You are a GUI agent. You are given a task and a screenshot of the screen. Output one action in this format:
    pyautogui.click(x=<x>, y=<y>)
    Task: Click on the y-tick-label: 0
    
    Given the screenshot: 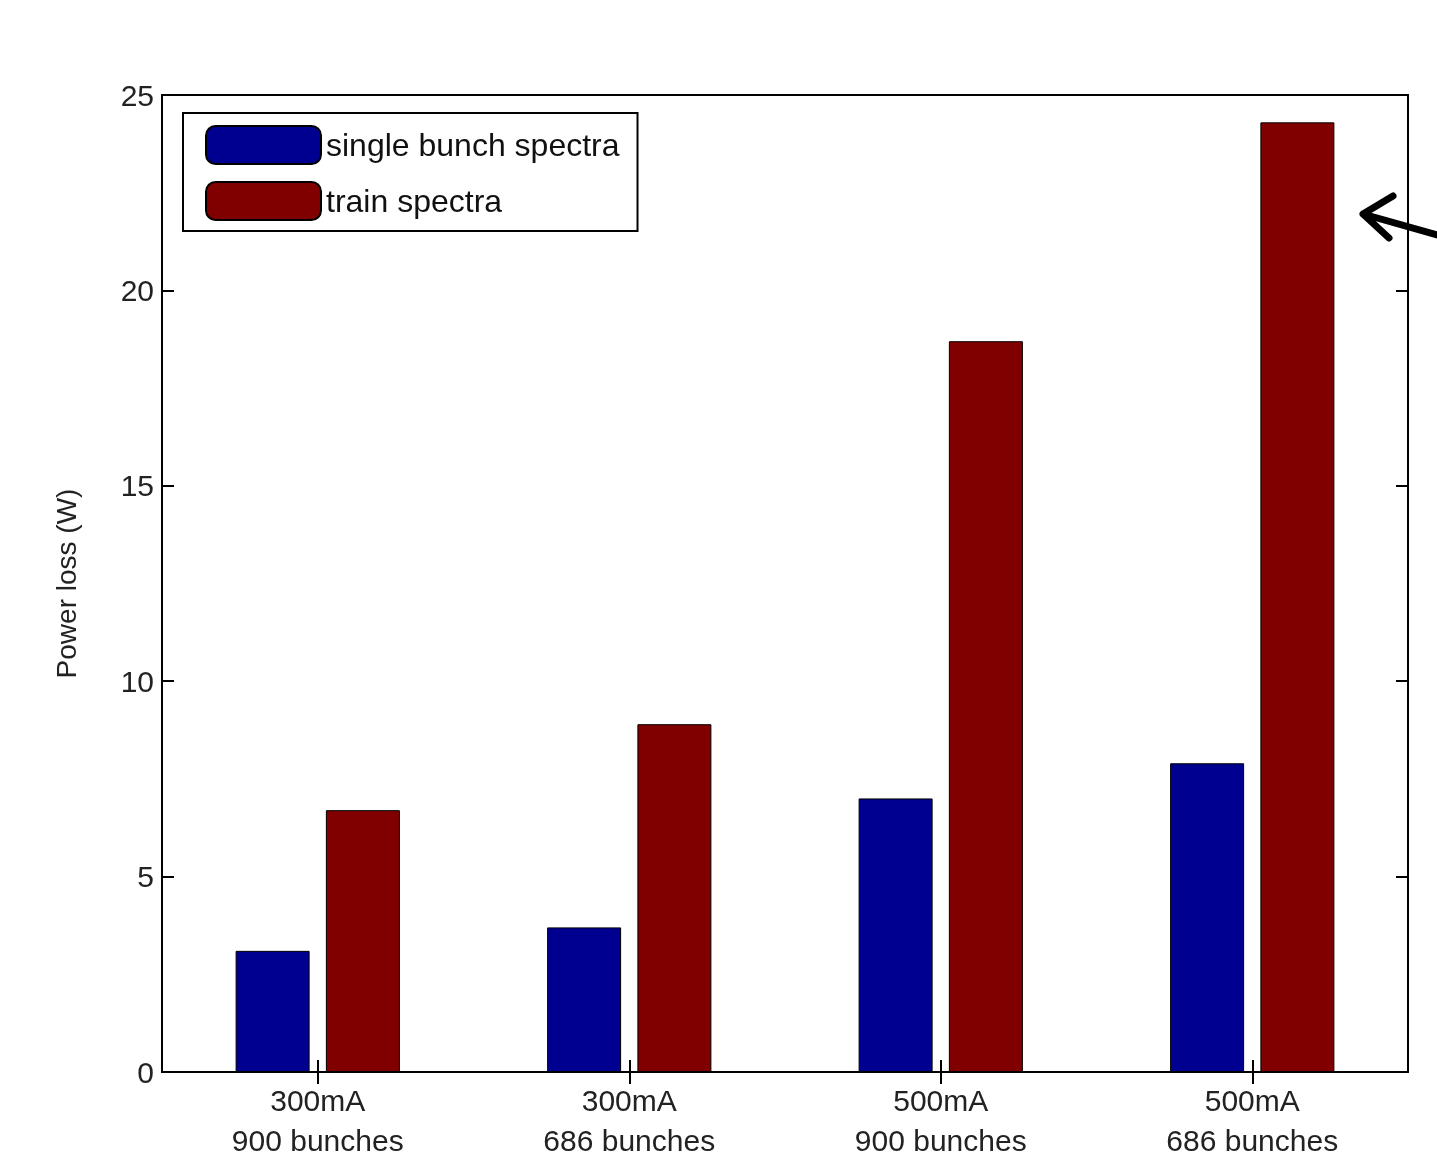 What is the action you would take?
    pyautogui.click(x=145, y=1072)
    